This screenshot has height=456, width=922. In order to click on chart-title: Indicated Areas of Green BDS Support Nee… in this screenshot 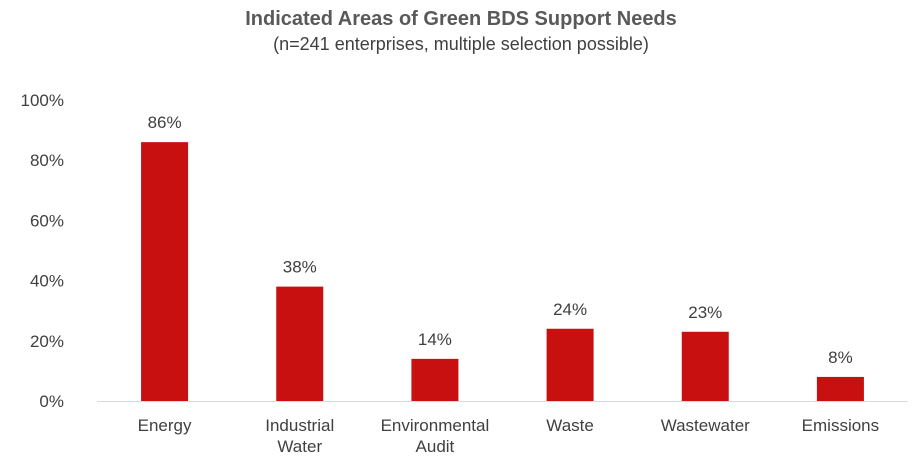, I will do `click(461, 19)`.